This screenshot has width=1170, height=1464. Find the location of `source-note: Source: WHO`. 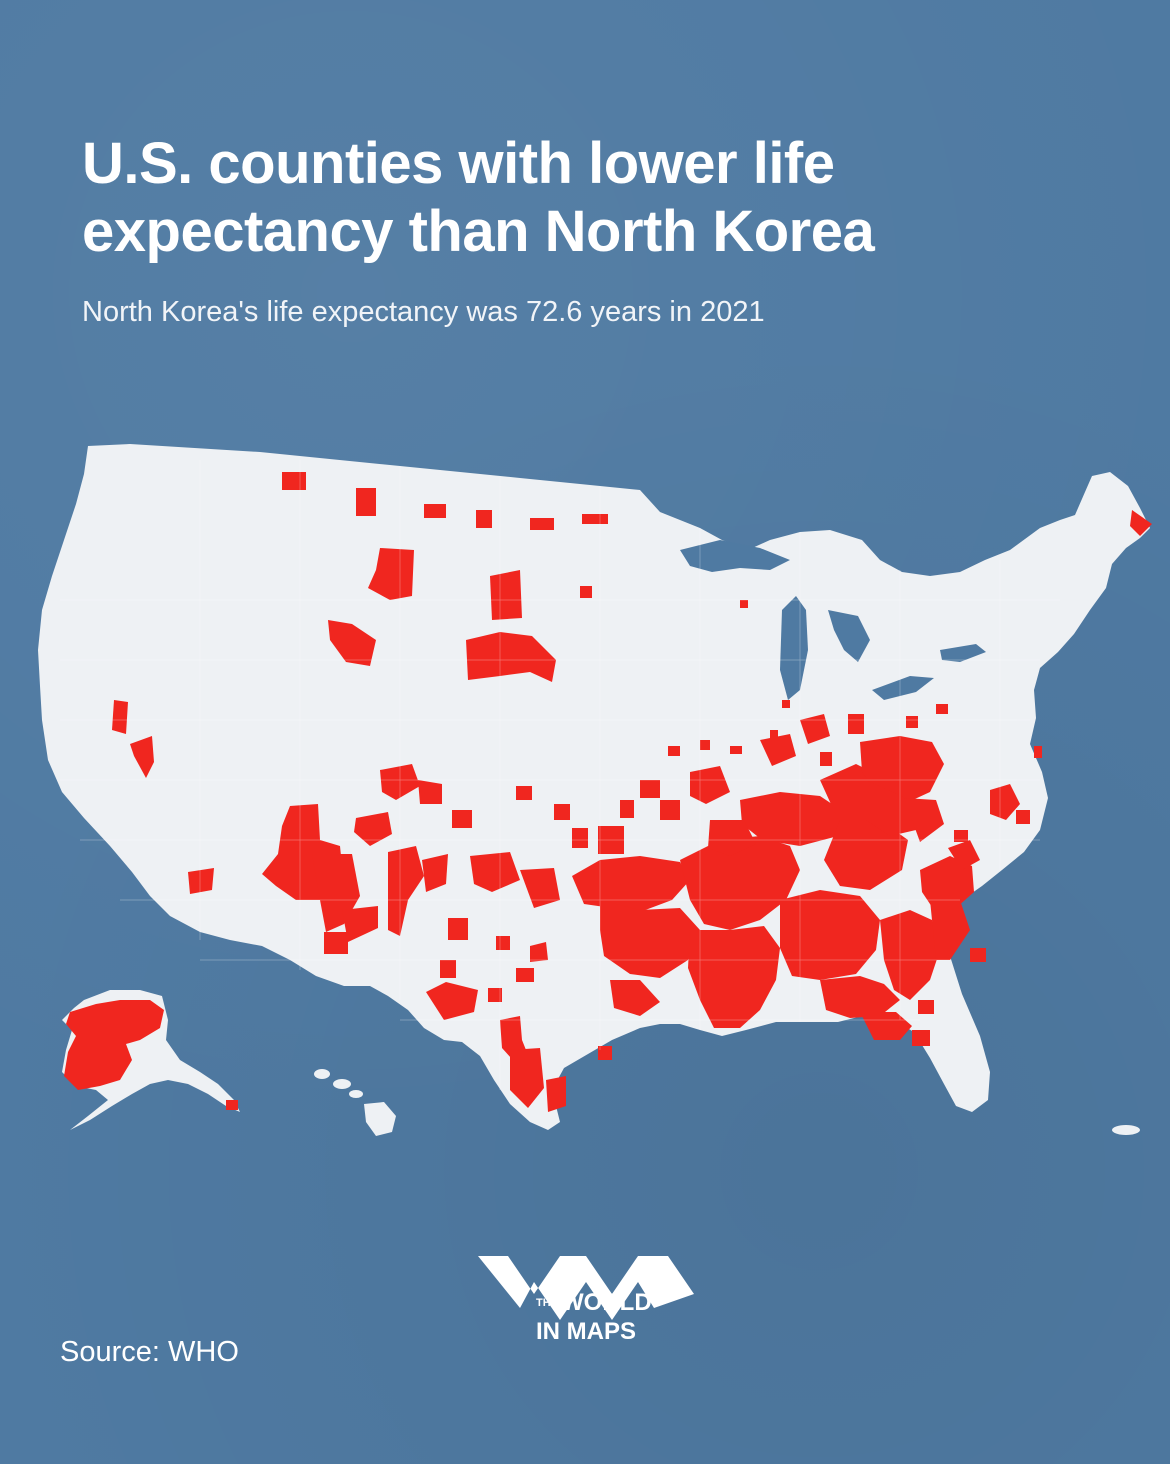

source-note: Source: WHO is located at coordinates (149, 1352).